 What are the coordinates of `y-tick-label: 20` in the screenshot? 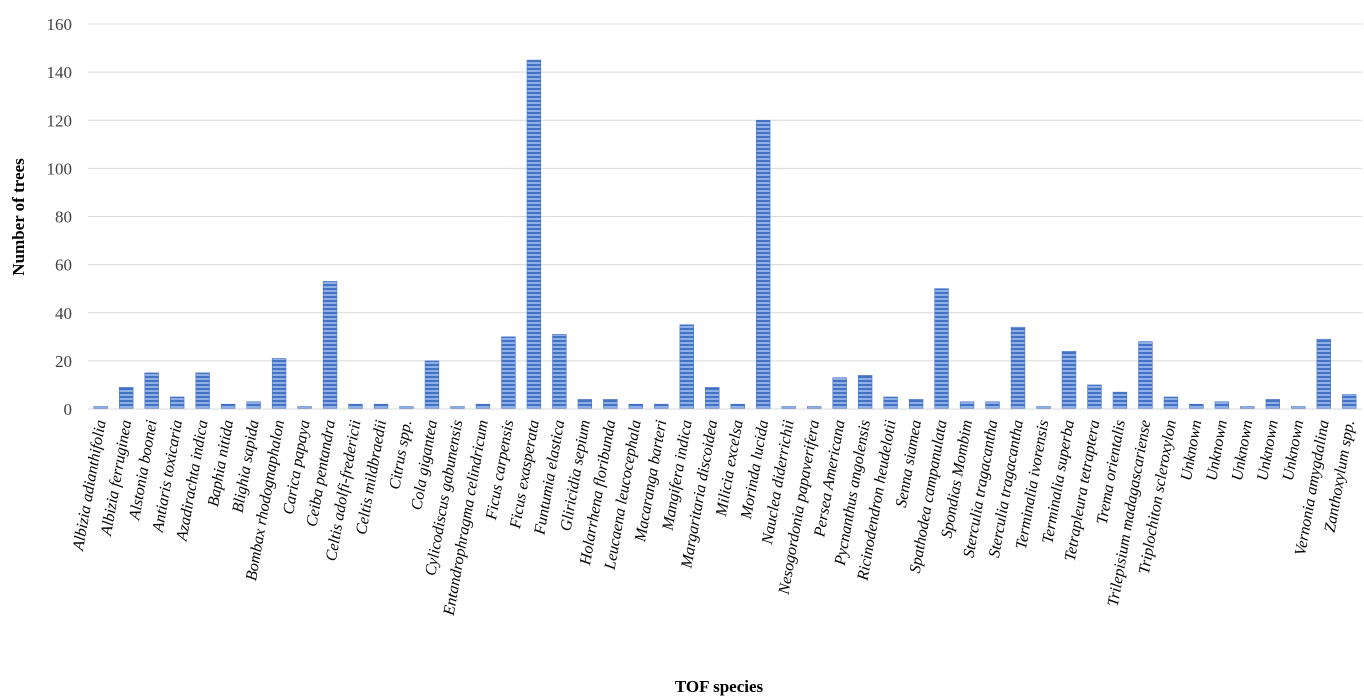 It's located at (63, 361).